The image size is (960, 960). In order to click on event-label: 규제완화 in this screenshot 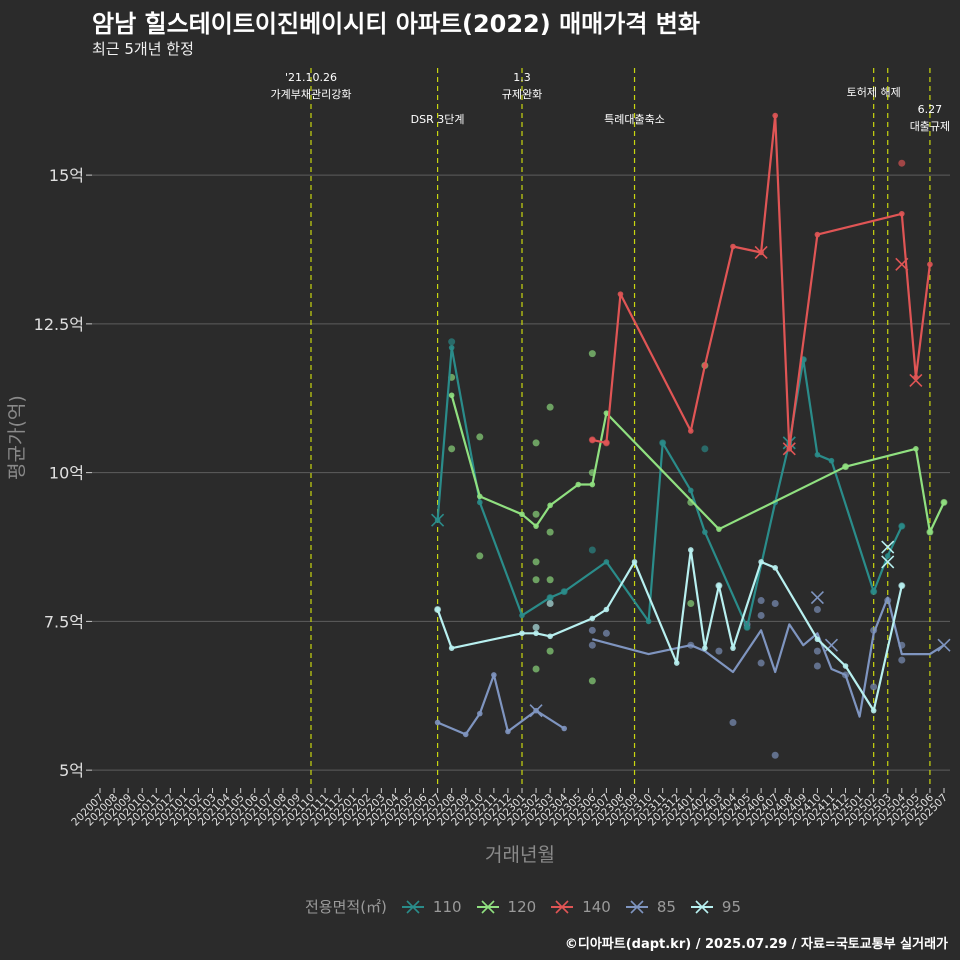, I will do `click(522, 94)`.